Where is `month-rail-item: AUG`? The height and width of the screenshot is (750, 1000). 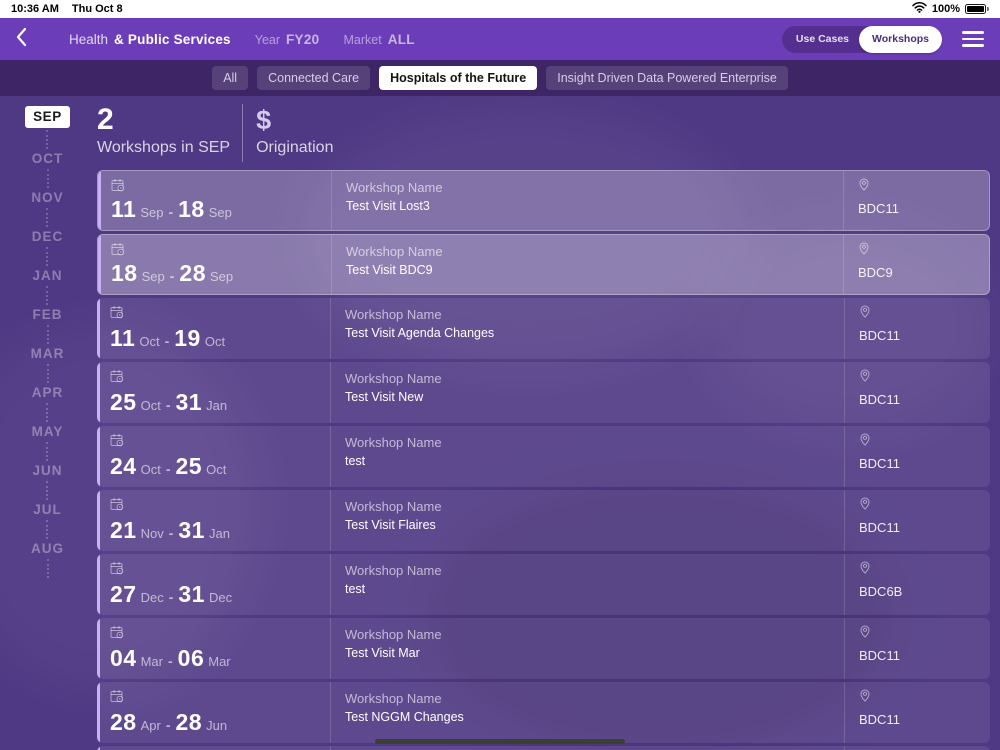 month-rail-item: AUG is located at coordinates (47, 560).